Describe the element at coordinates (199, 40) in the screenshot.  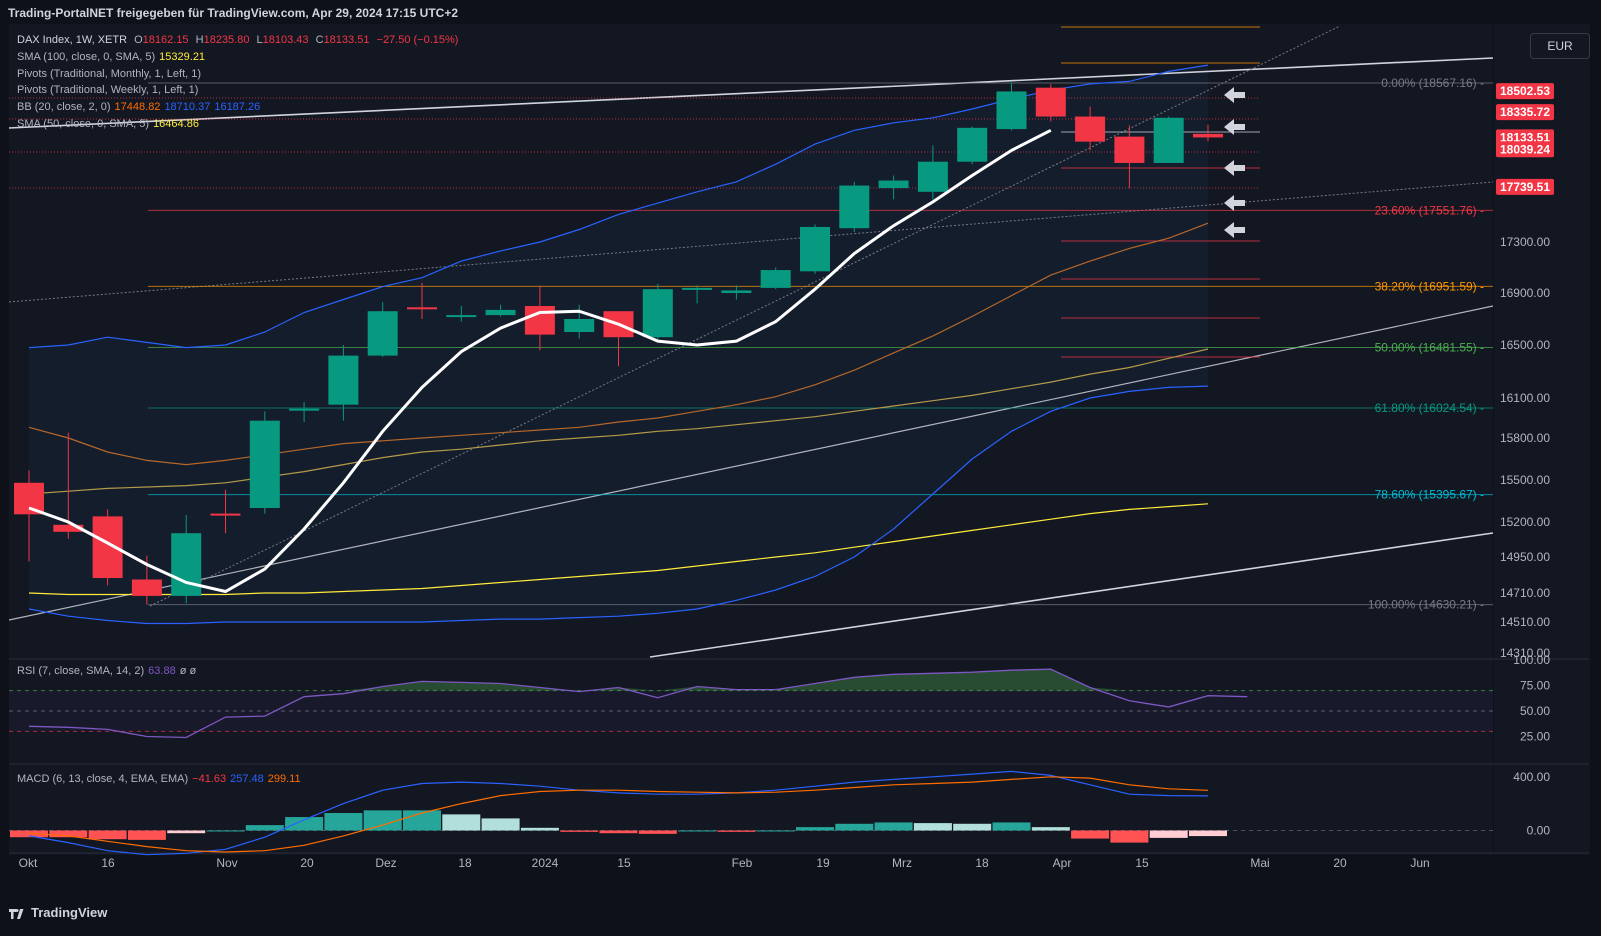
I see `high-label: H` at that location.